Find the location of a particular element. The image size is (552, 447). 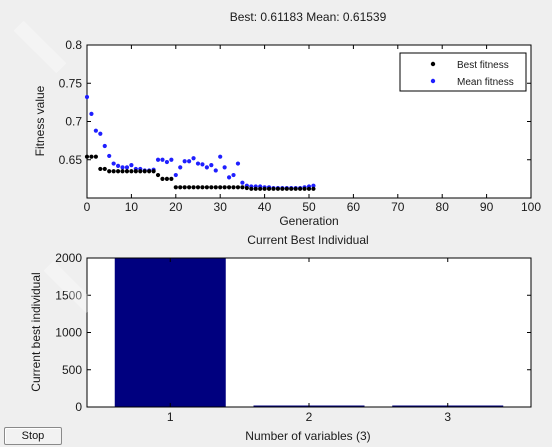

x-tick-label: 100 is located at coordinates (531, 207).